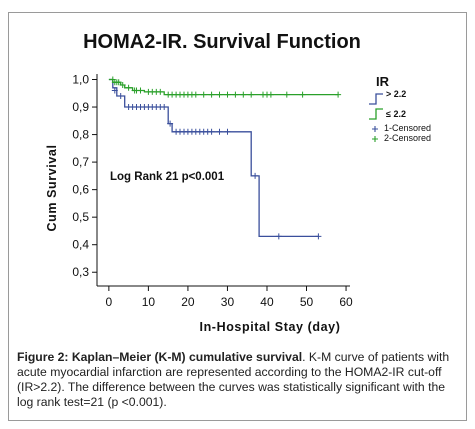 The image size is (475, 429). What do you see at coordinates (376, 99) in the screenshot?
I see `legend-swatch-high-ir` at bounding box center [376, 99].